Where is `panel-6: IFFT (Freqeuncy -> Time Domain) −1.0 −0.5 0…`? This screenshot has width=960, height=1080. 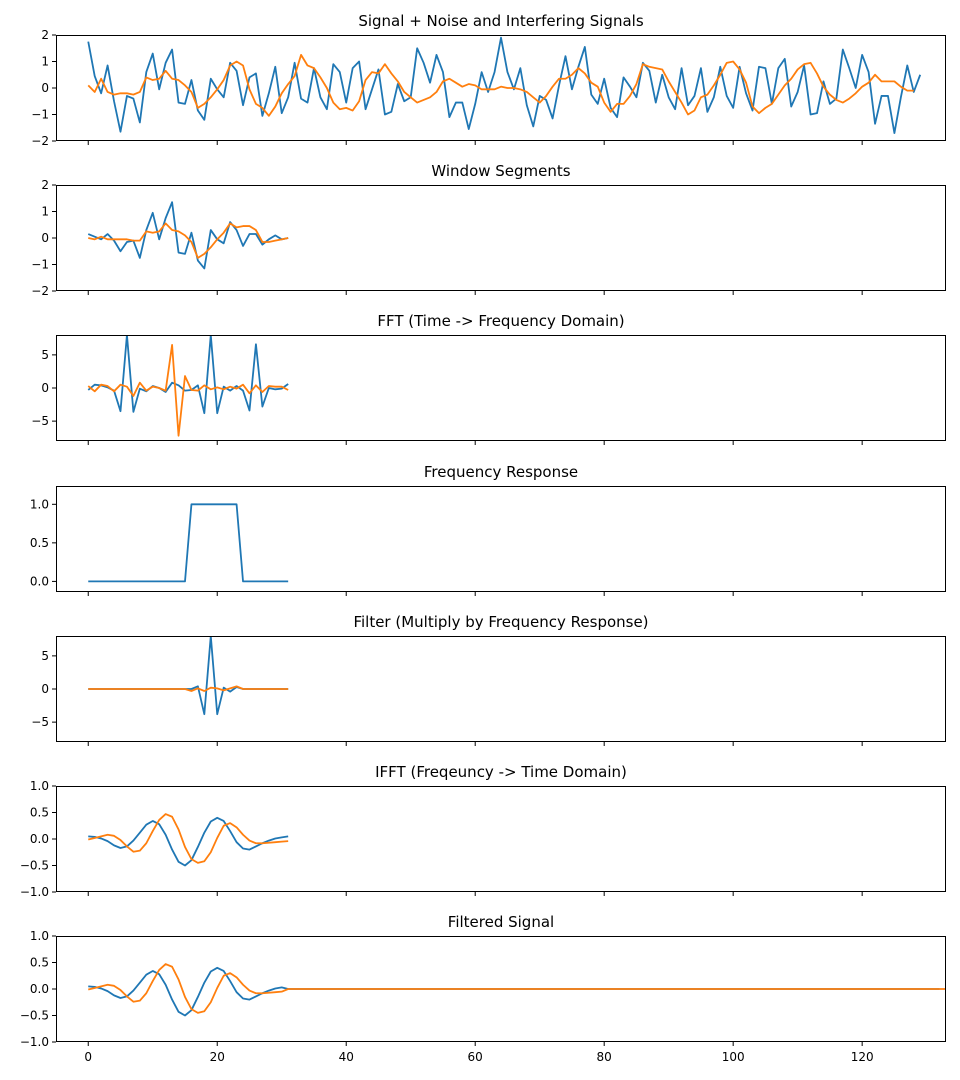
panel-6: IFFT (Freqeuncy -> Time Domain) −1.0 −0.5 0… is located at coordinates (483, 831).